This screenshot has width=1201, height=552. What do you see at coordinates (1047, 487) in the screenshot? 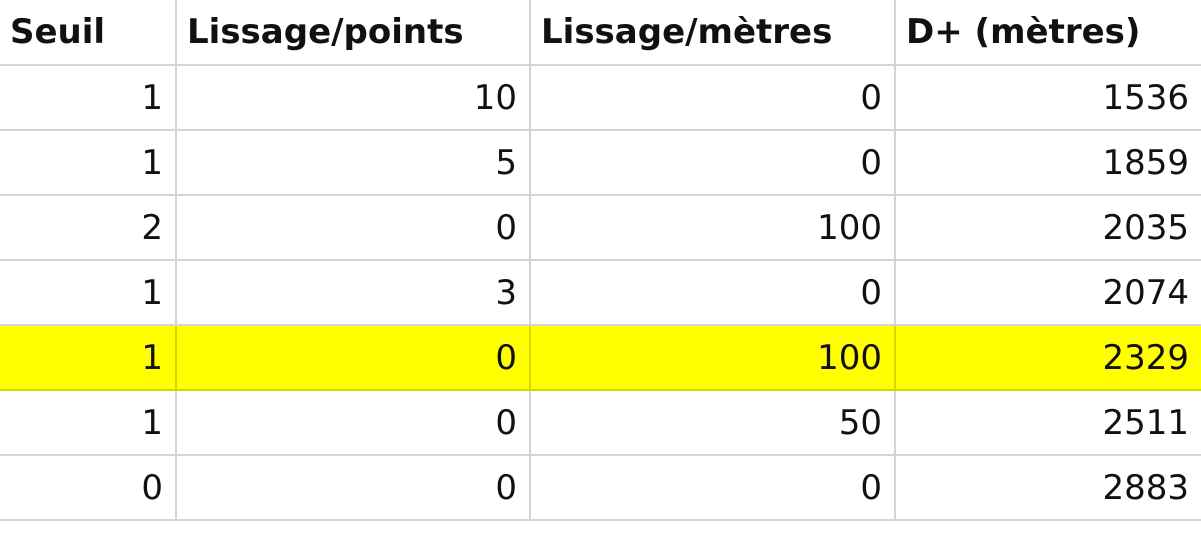
I see `cell-d-plus: 2883` at bounding box center [1047, 487].